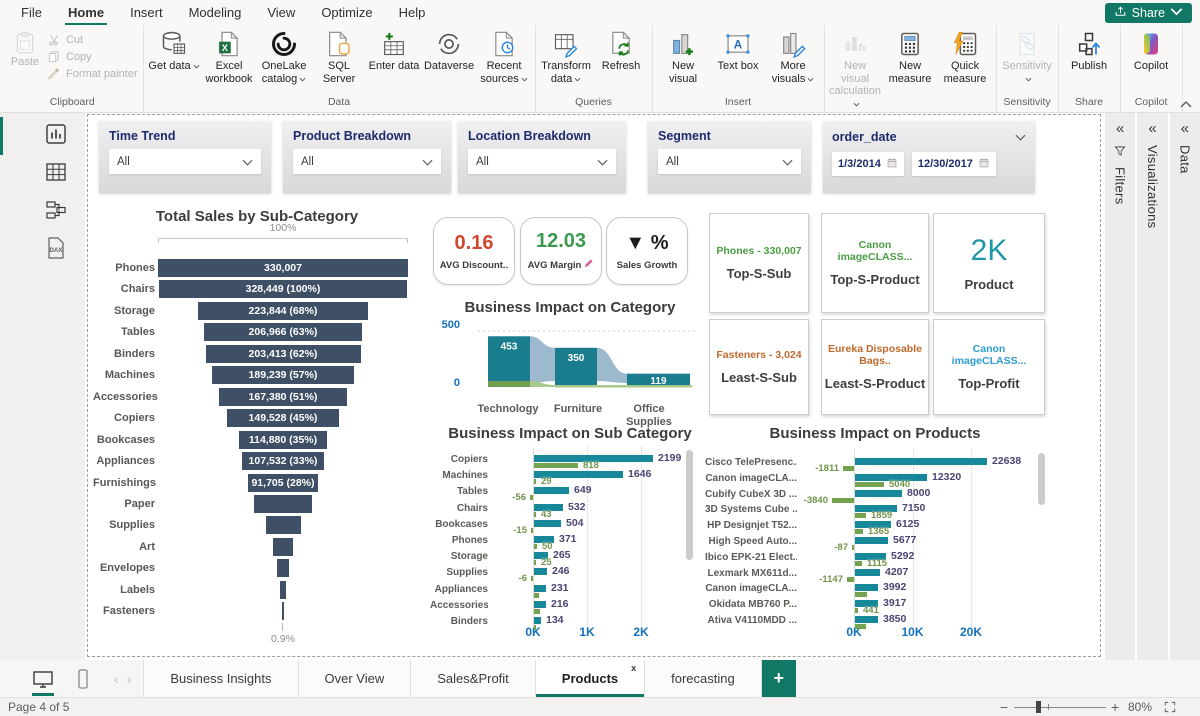 This screenshot has height=716, width=1200. Describe the element at coordinates (129, 678) in the screenshot. I see `page-nav-forward-icon: ›` at that location.